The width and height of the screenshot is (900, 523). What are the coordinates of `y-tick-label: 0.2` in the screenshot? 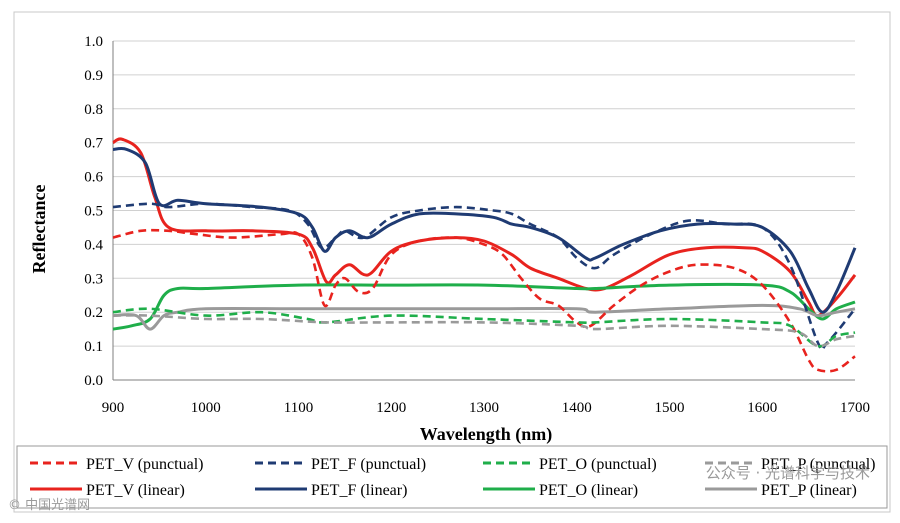 It's located at (93, 313).